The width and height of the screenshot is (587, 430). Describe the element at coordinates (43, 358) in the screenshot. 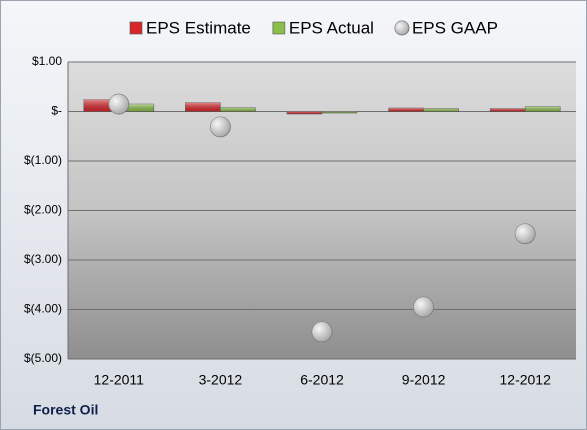

I see `y-tick-label: $(5.00)` at that location.